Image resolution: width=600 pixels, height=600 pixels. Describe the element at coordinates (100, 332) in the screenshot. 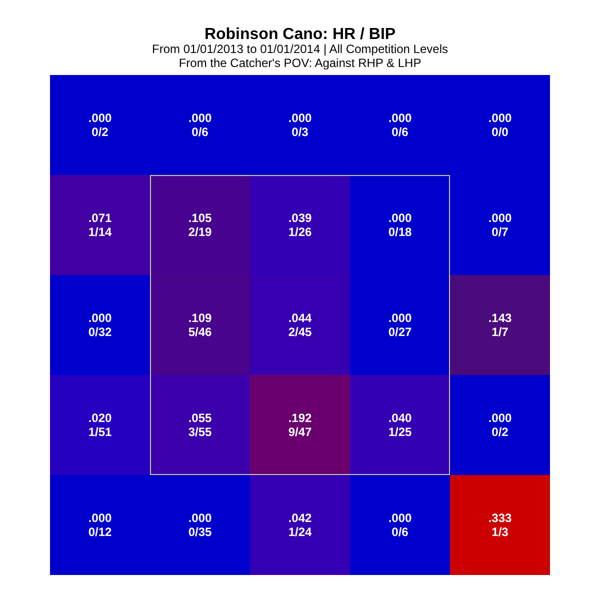

I see `annotation: 0/32` at that location.